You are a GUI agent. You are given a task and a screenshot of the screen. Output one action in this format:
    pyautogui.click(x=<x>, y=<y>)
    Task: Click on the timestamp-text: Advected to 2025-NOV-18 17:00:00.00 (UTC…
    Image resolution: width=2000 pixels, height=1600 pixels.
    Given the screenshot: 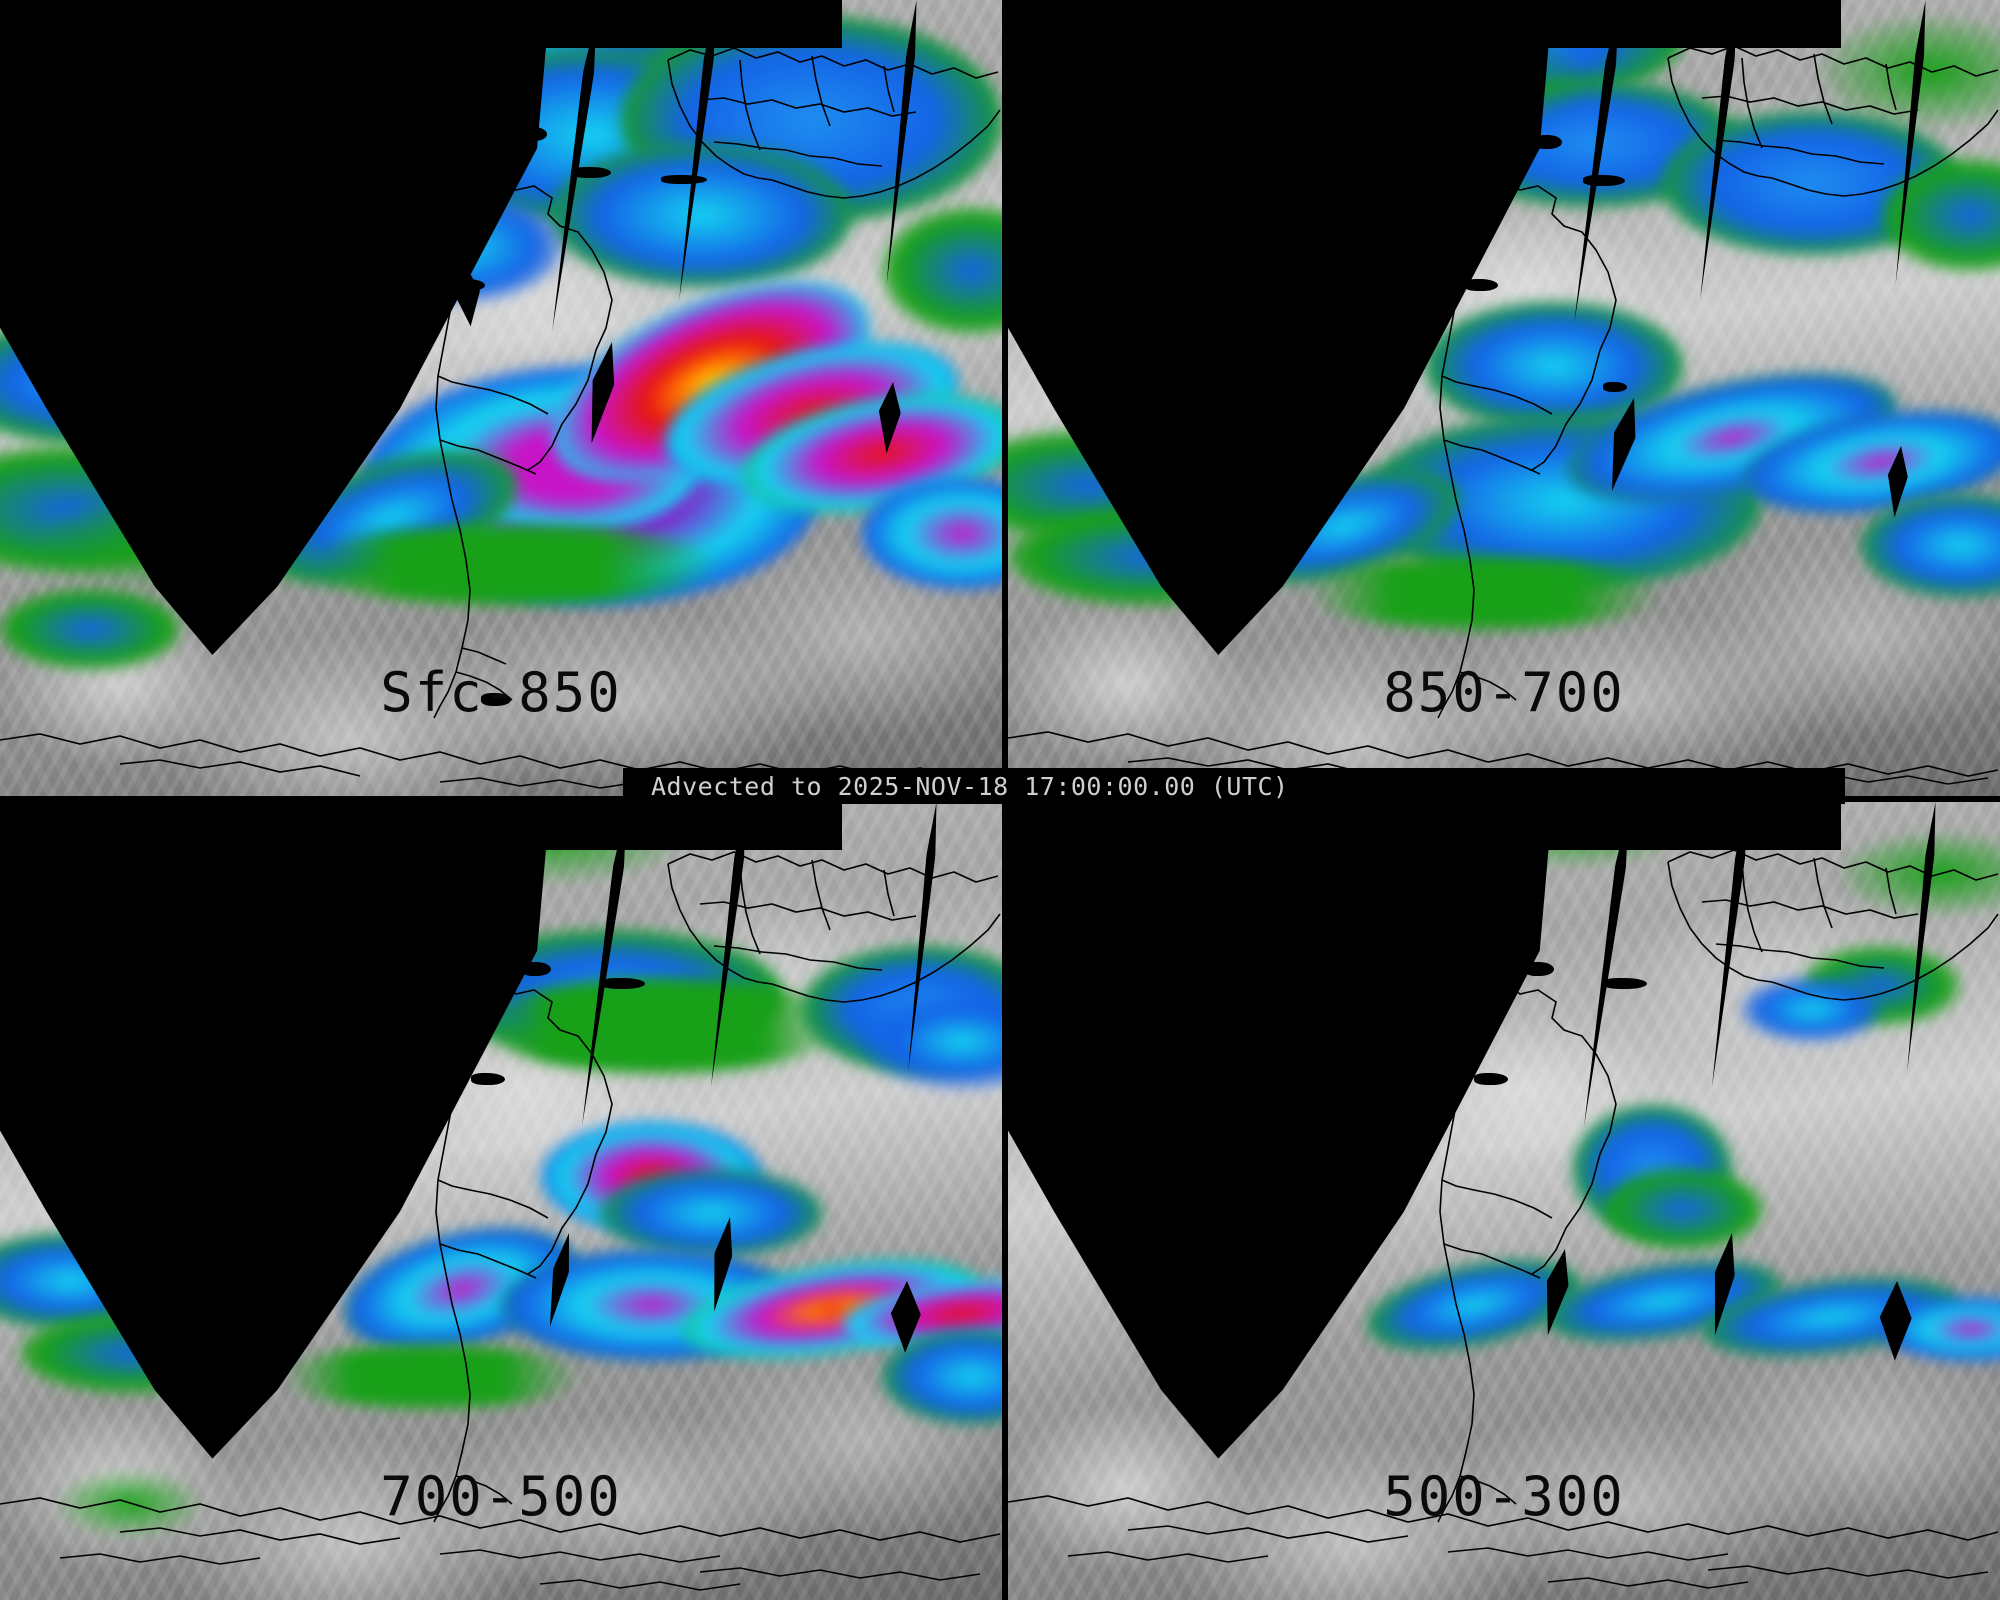 What is the action you would take?
    pyautogui.click(x=970, y=786)
    